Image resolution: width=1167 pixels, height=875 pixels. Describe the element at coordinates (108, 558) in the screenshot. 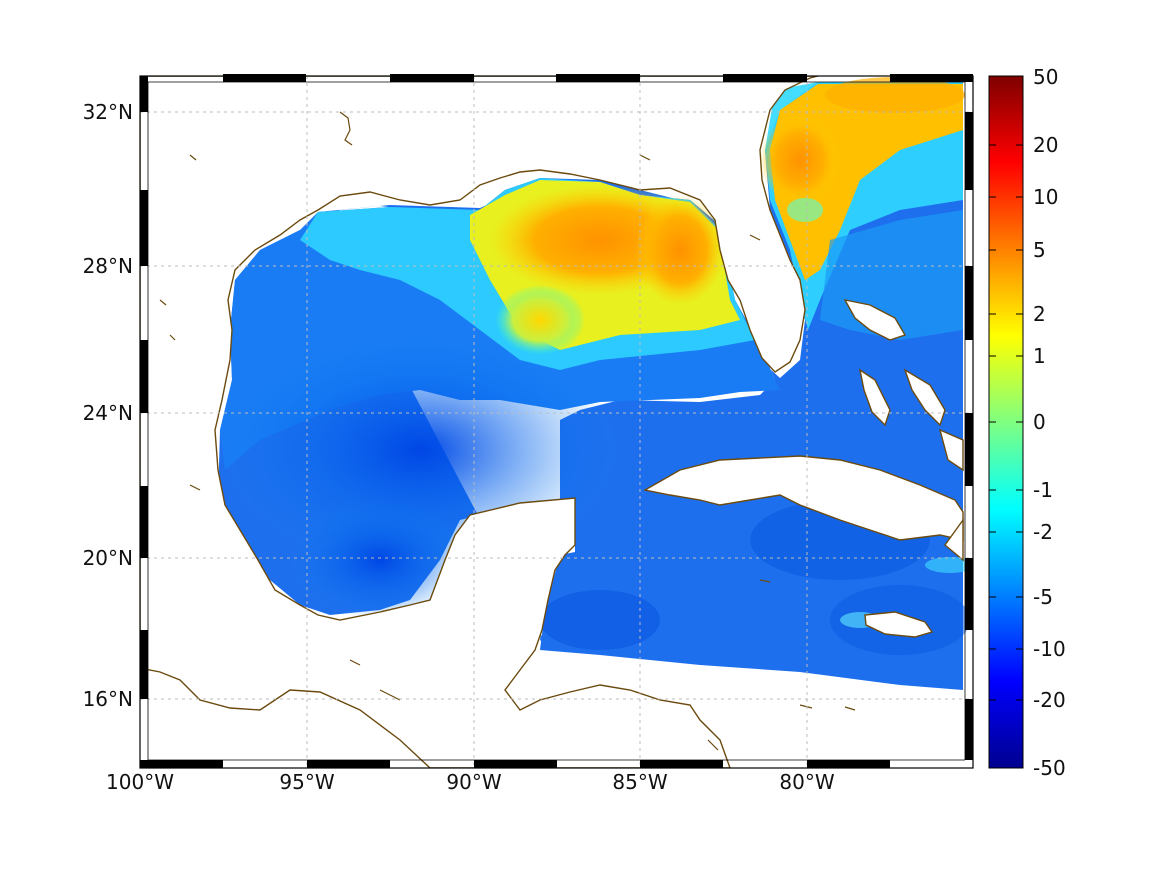

I see `lat-label-20n: 20°N` at that location.